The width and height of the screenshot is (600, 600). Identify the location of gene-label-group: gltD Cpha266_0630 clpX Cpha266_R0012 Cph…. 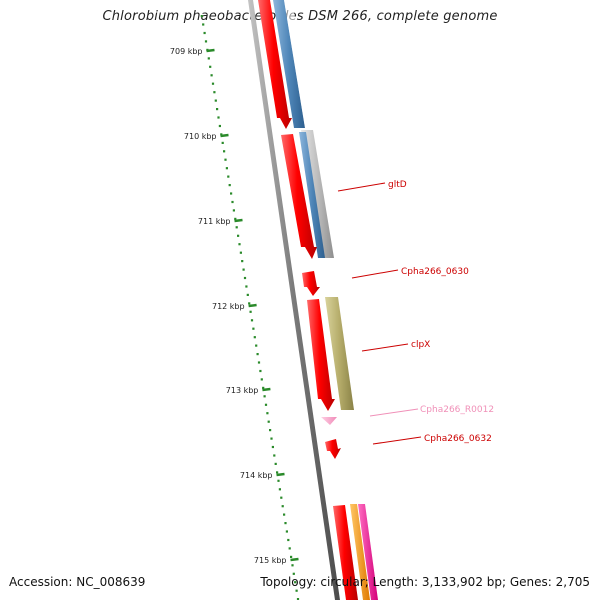
(415, 312).